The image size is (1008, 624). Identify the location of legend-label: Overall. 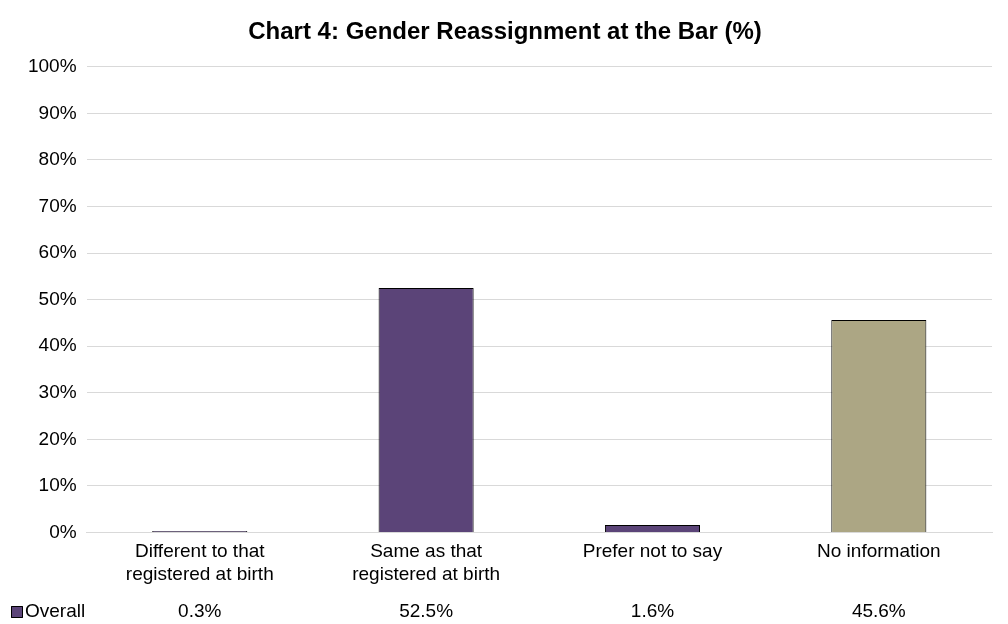
(55, 611).